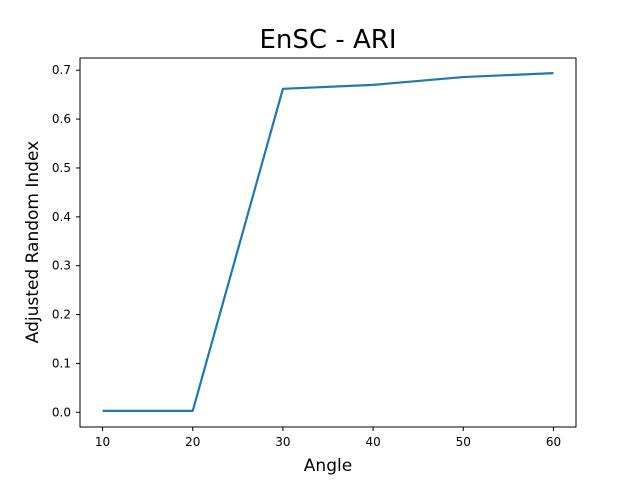 Image resolution: width=640 pixels, height=480 pixels. What do you see at coordinates (61, 70) in the screenshot?
I see `y-tick-label-0.7: 0.7` at bounding box center [61, 70].